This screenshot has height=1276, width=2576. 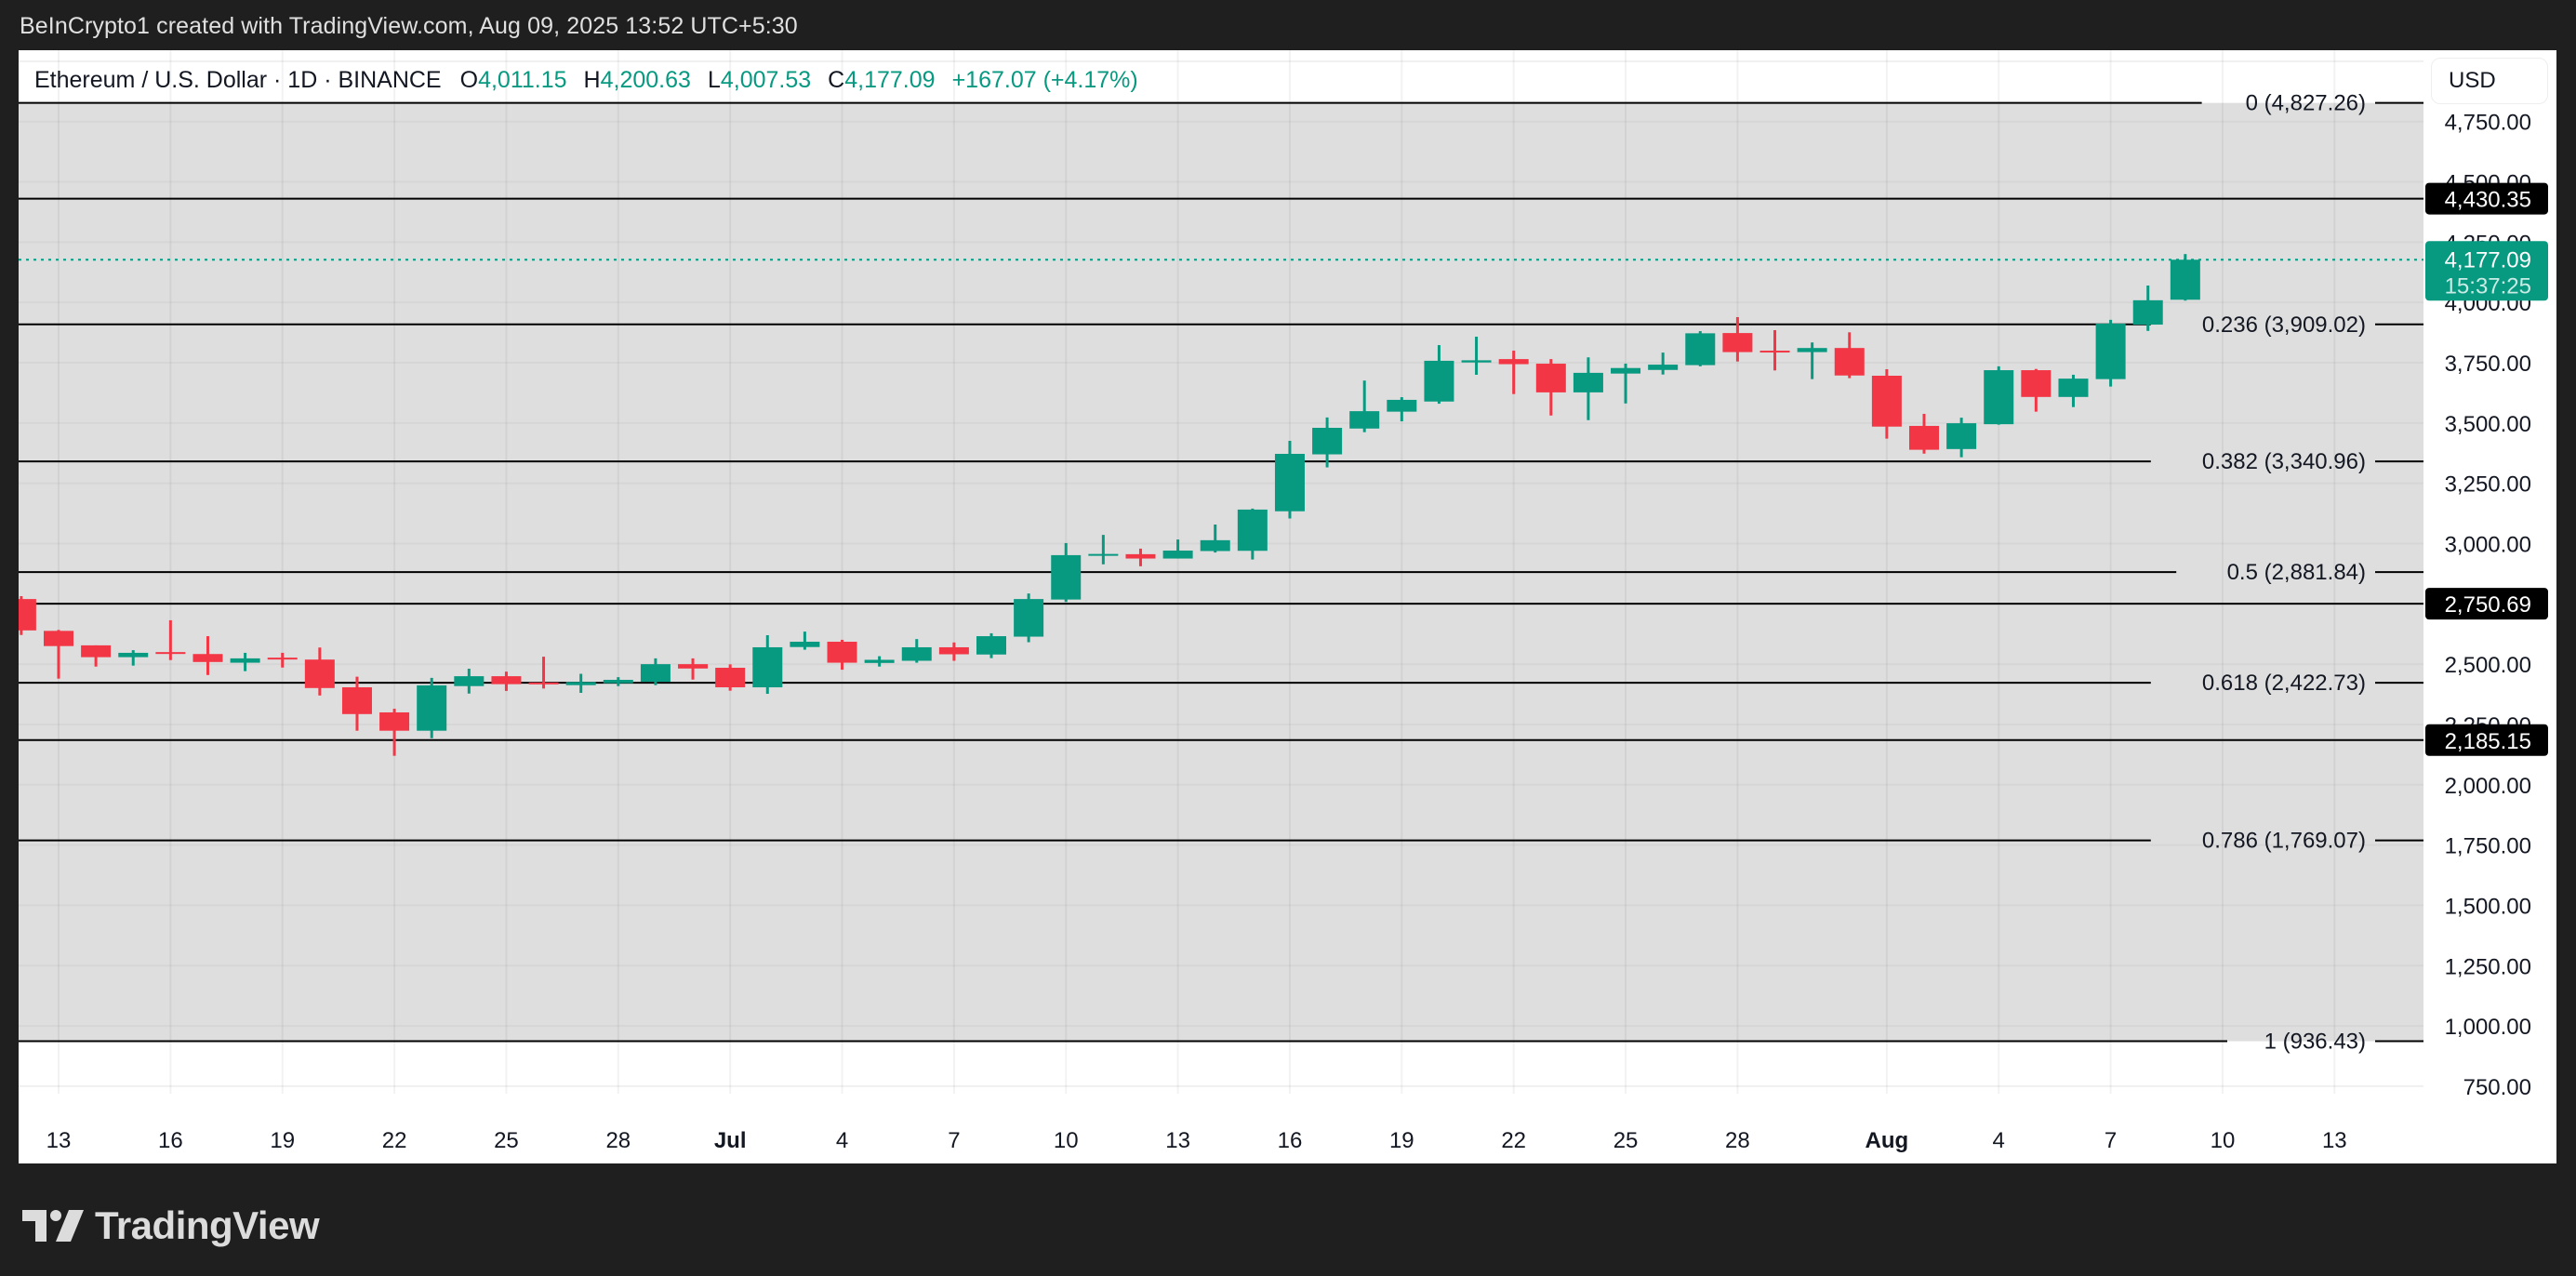 I want to click on time-month-label: Jul, so click(x=730, y=1140).